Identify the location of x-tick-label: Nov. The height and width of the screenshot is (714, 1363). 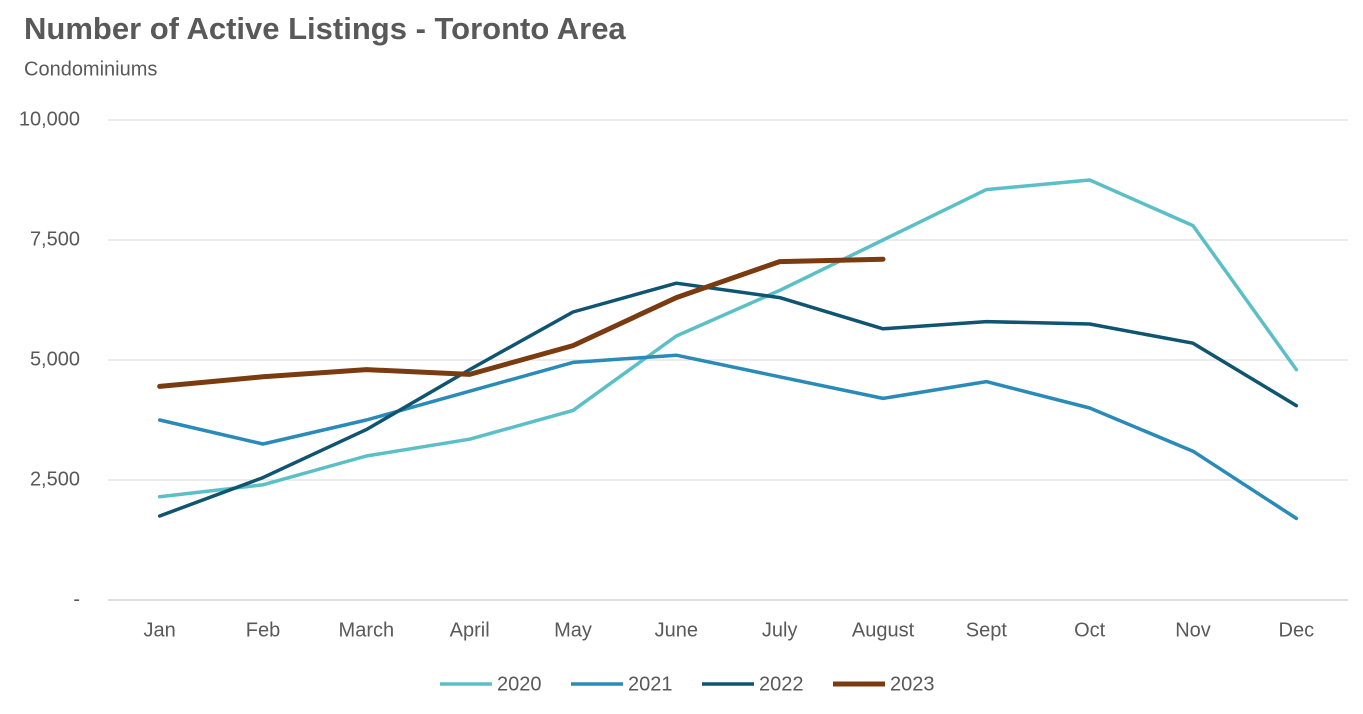
(1193, 630).